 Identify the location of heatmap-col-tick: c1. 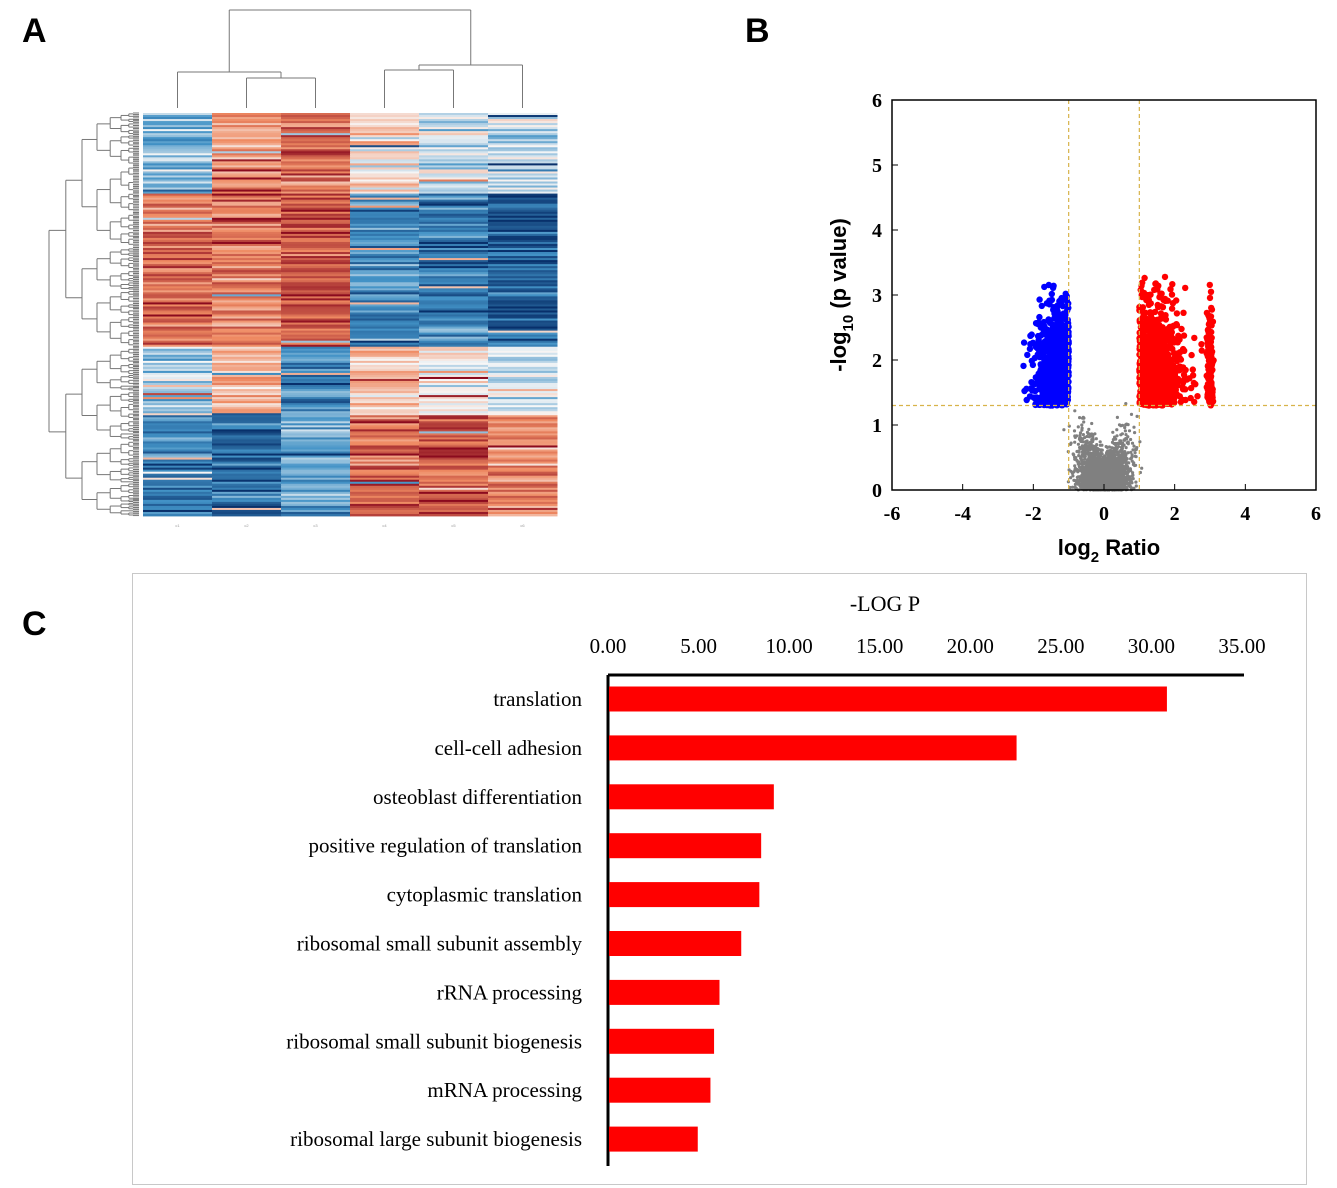
(177, 525).